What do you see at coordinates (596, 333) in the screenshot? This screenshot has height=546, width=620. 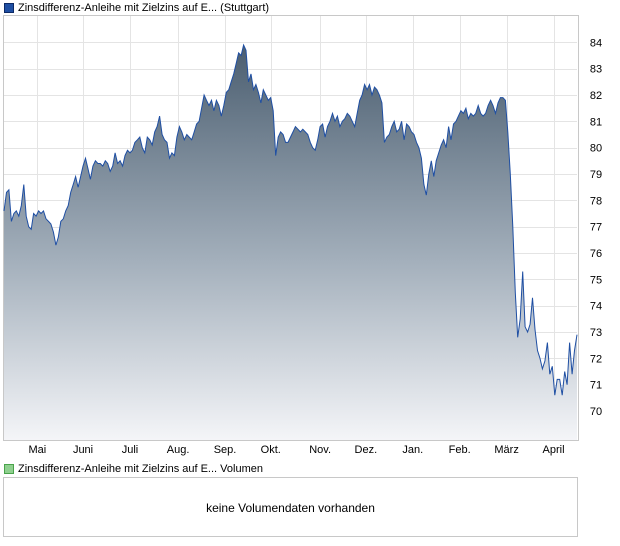 I see `y-tick-label: 73` at bounding box center [596, 333].